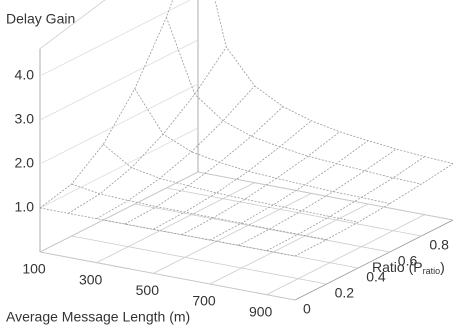 Image resolution: width=457 pixels, height=329 pixels. What do you see at coordinates (98, 317) in the screenshot?
I see `x-axis-label: Average Message Length (m)` at bounding box center [98, 317].